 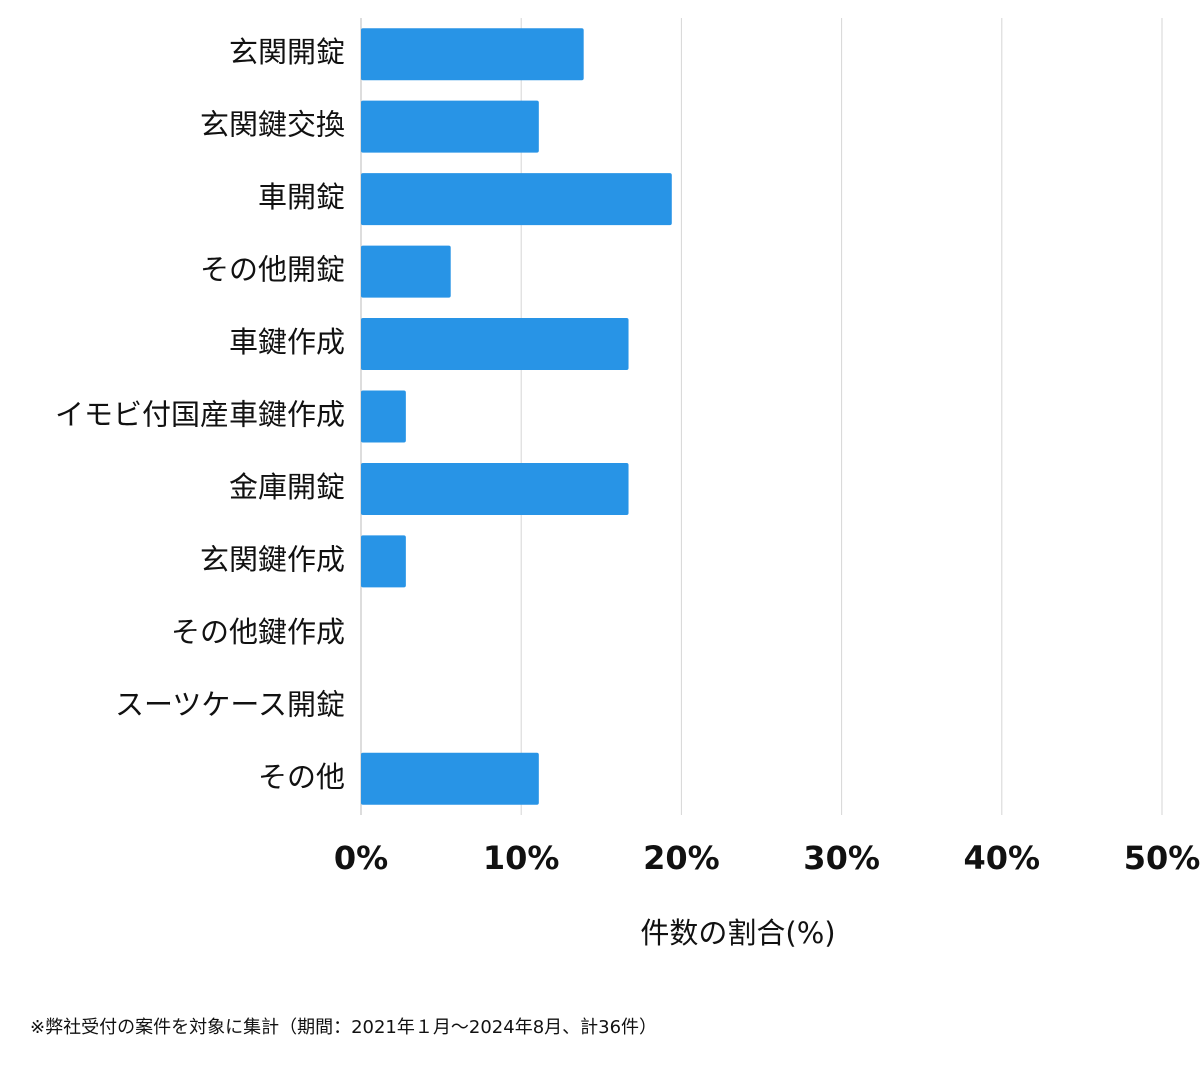 What do you see at coordinates (301, 197) in the screenshot?
I see `y-tick-label: 車開錠` at bounding box center [301, 197].